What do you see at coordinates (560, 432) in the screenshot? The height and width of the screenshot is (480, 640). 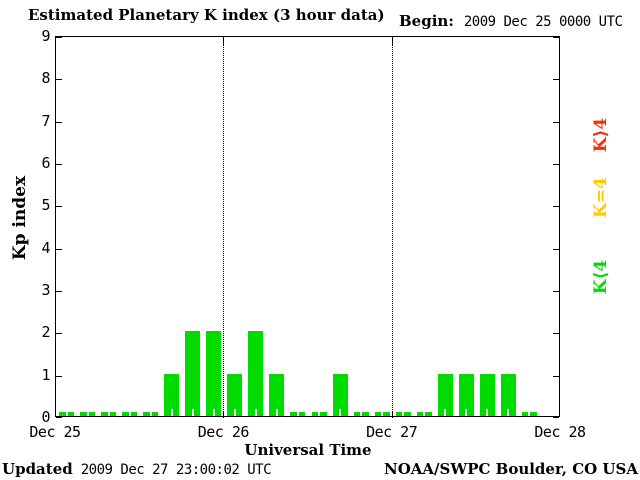 I see `x-tick-label: Dec 28` at bounding box center [560, 432].